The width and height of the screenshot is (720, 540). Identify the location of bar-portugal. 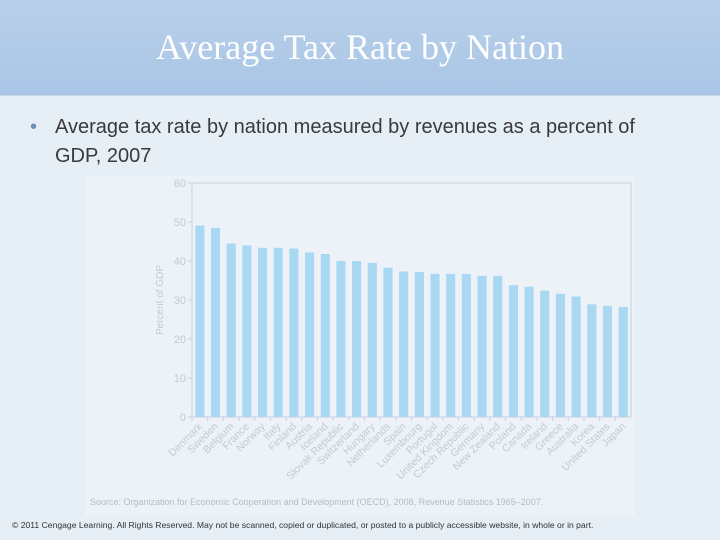
(435, 345).